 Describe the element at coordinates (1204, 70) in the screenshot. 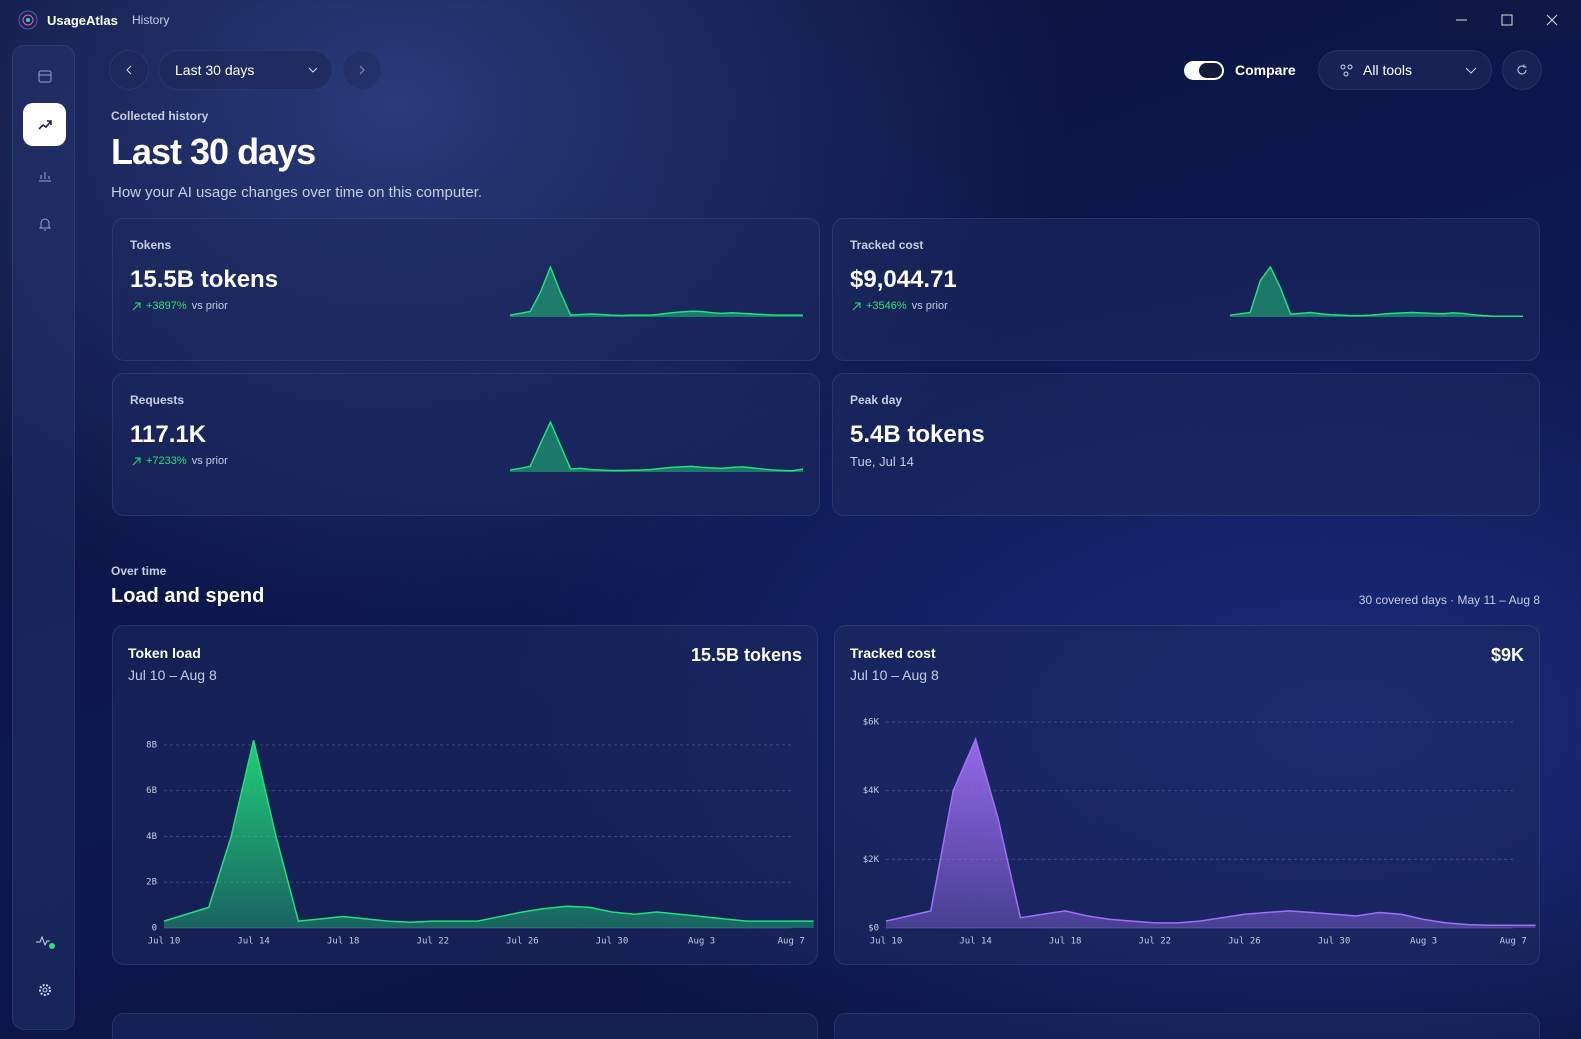

I see `compare-toggle` at that location.